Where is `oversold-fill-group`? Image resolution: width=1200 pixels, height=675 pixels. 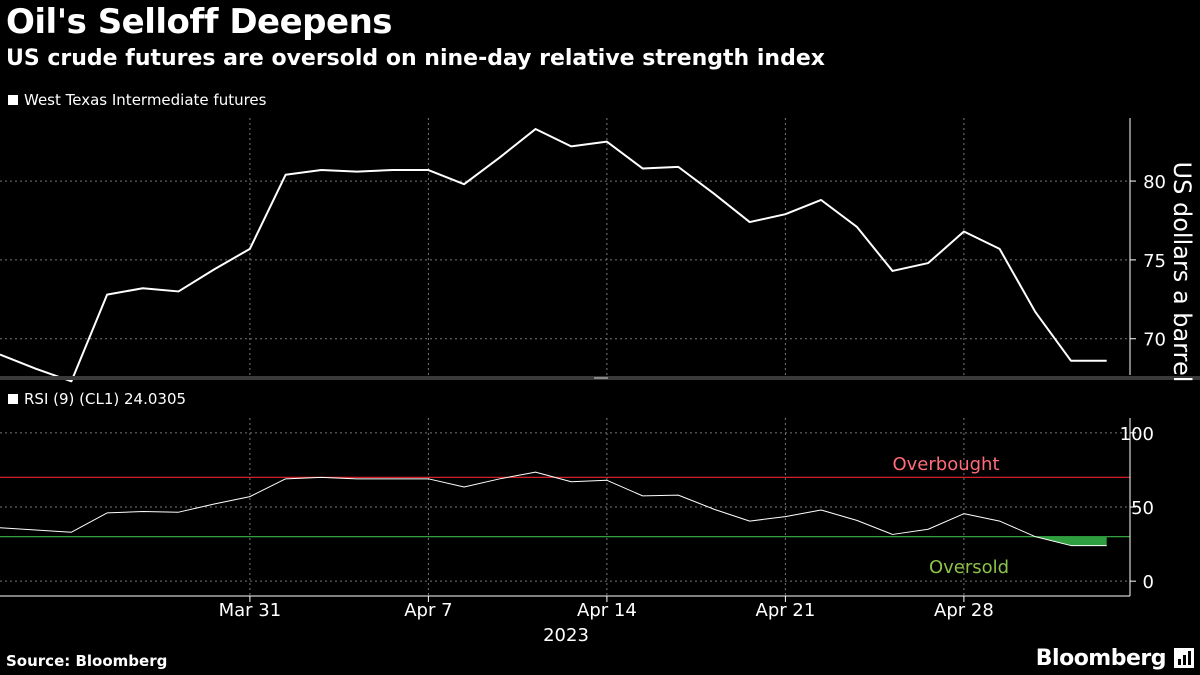 oversold-fill-group is located at coordinates (1071, 541).